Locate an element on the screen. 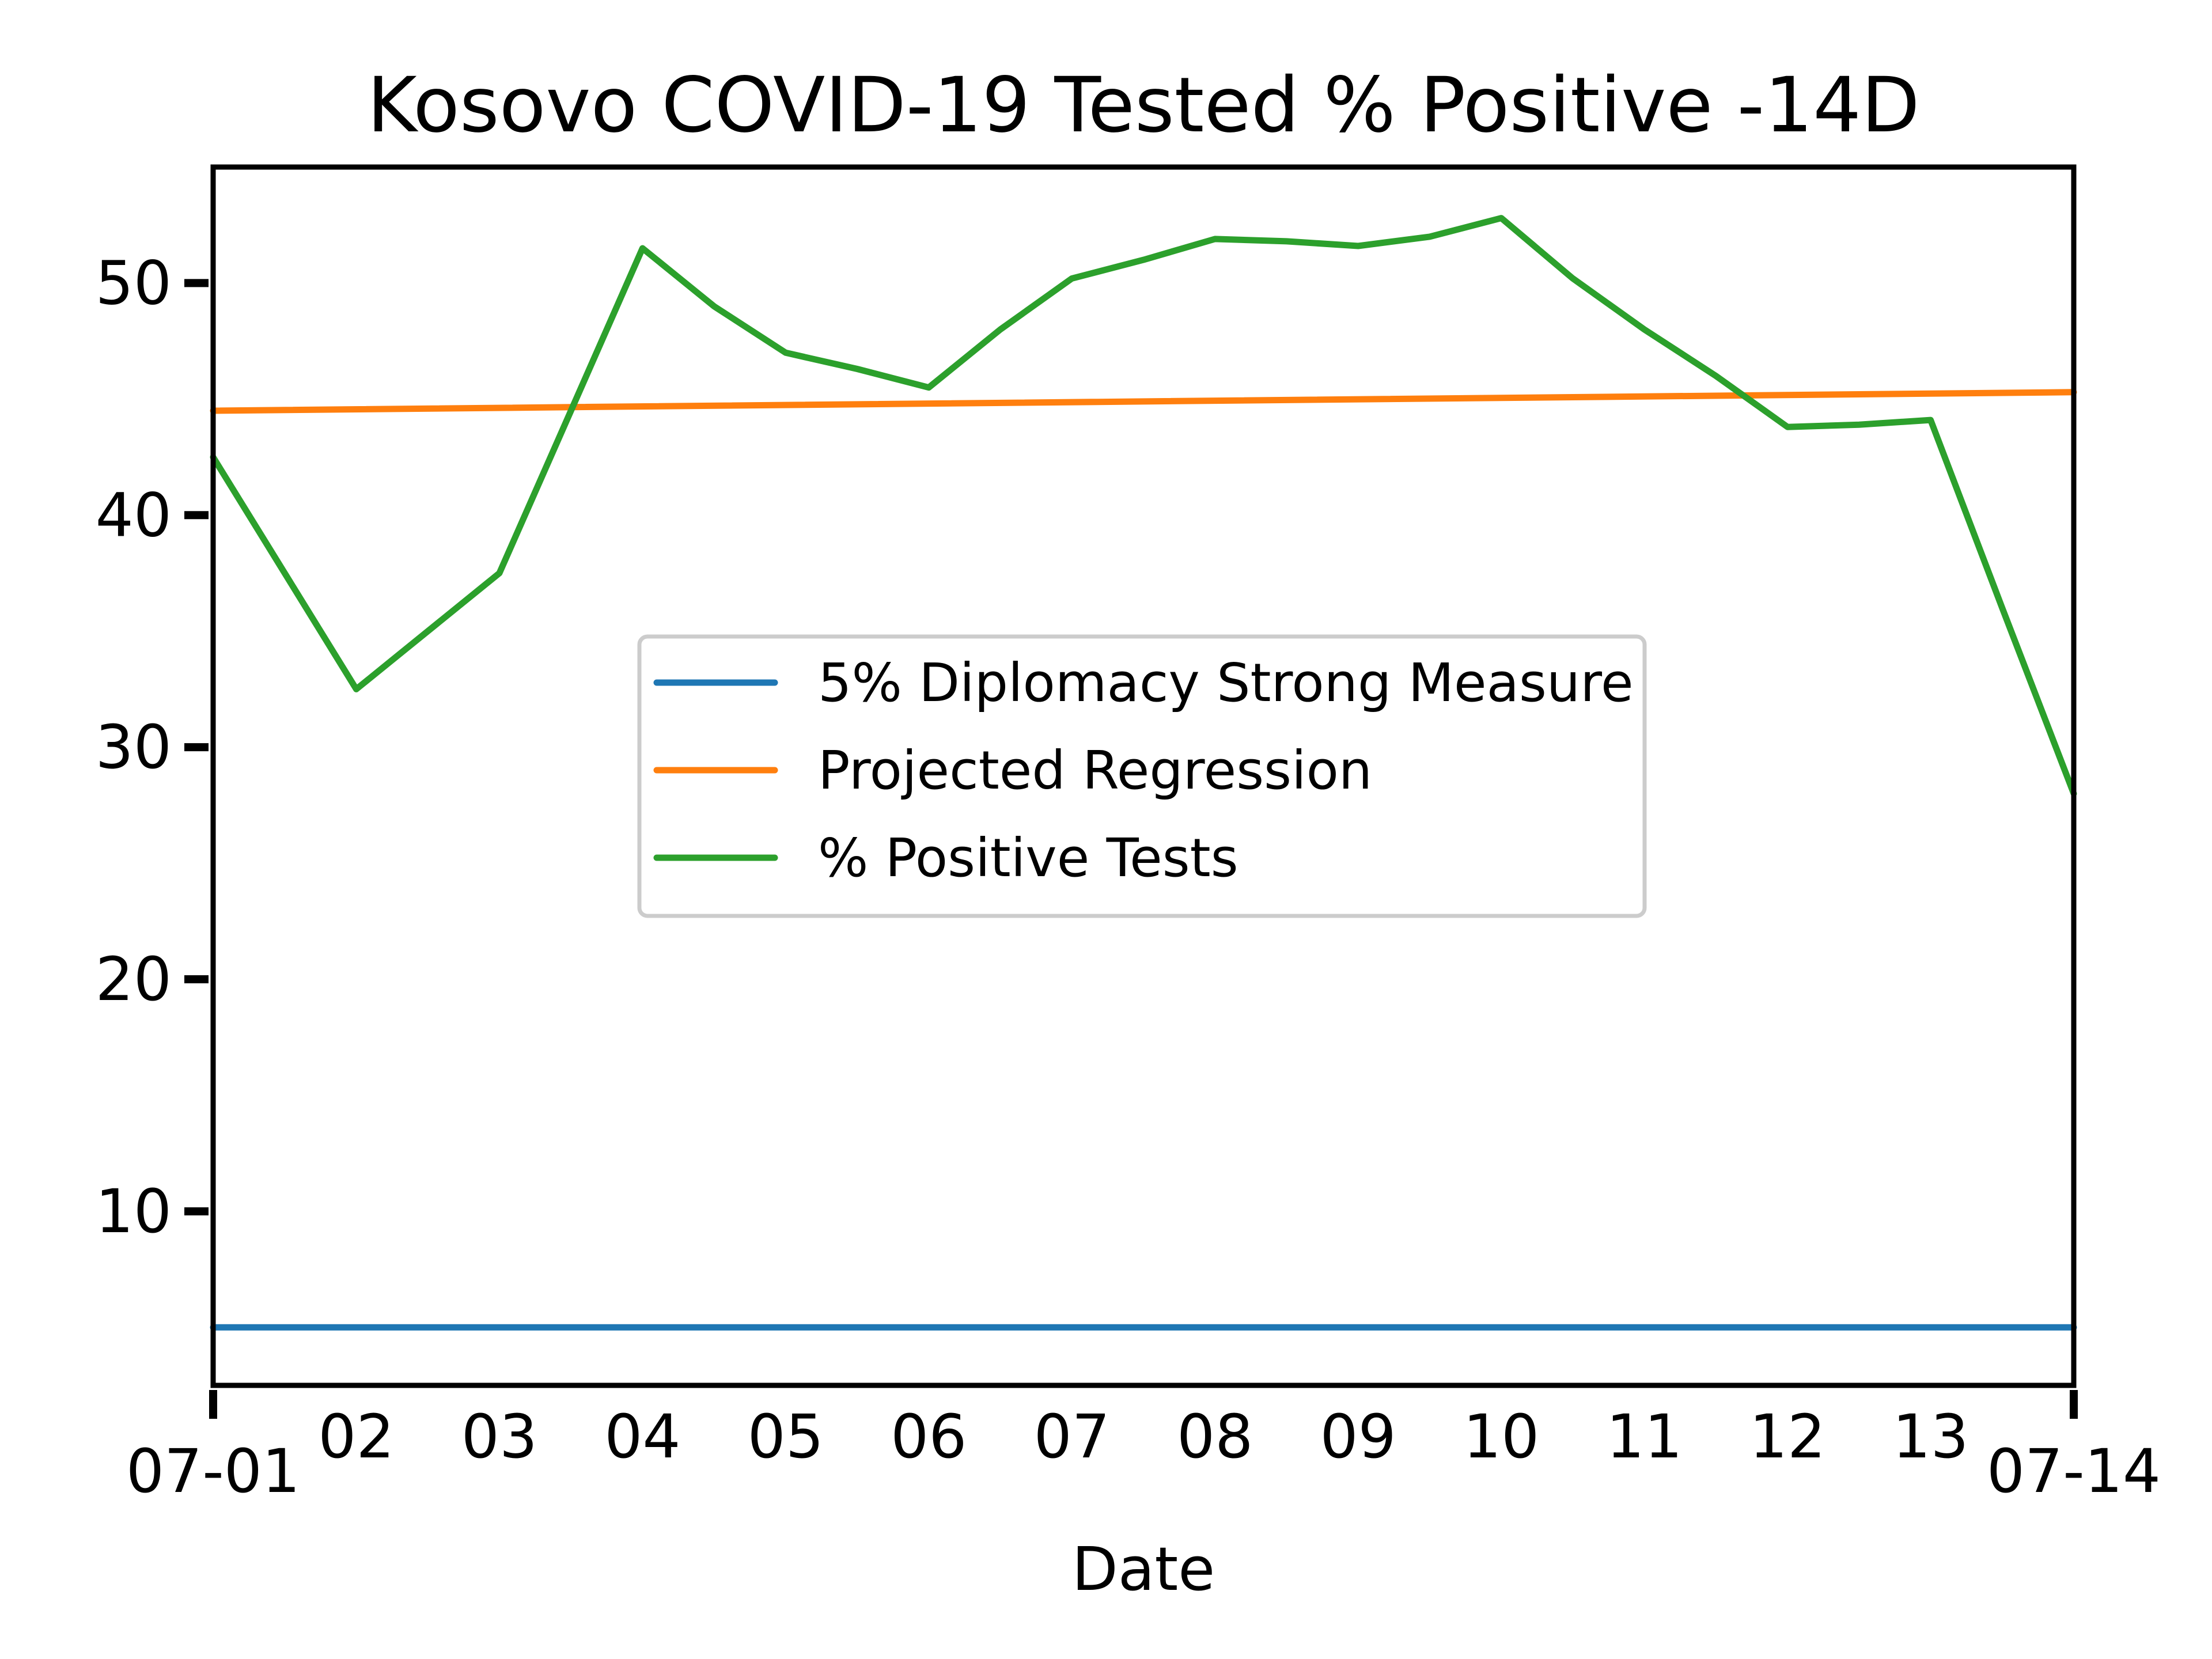  y-tick-label: 30 is located at coordinates (134, 747).